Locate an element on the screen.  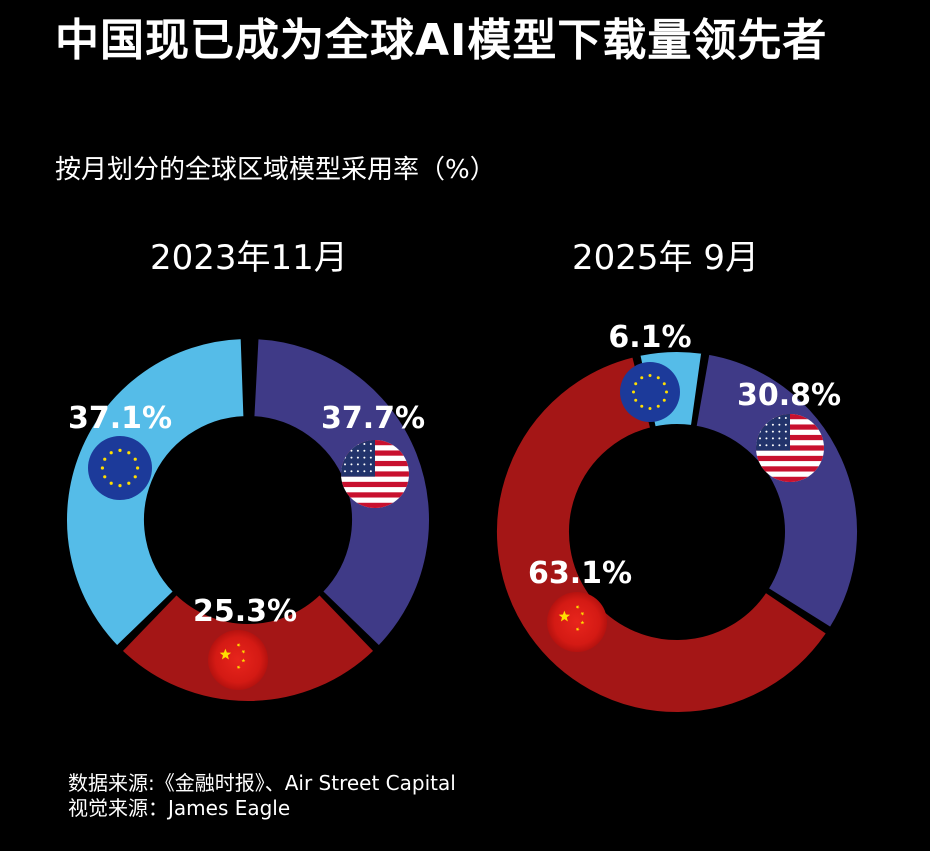
value-label-中国: 63.1% is located at coordinates (580, 573).